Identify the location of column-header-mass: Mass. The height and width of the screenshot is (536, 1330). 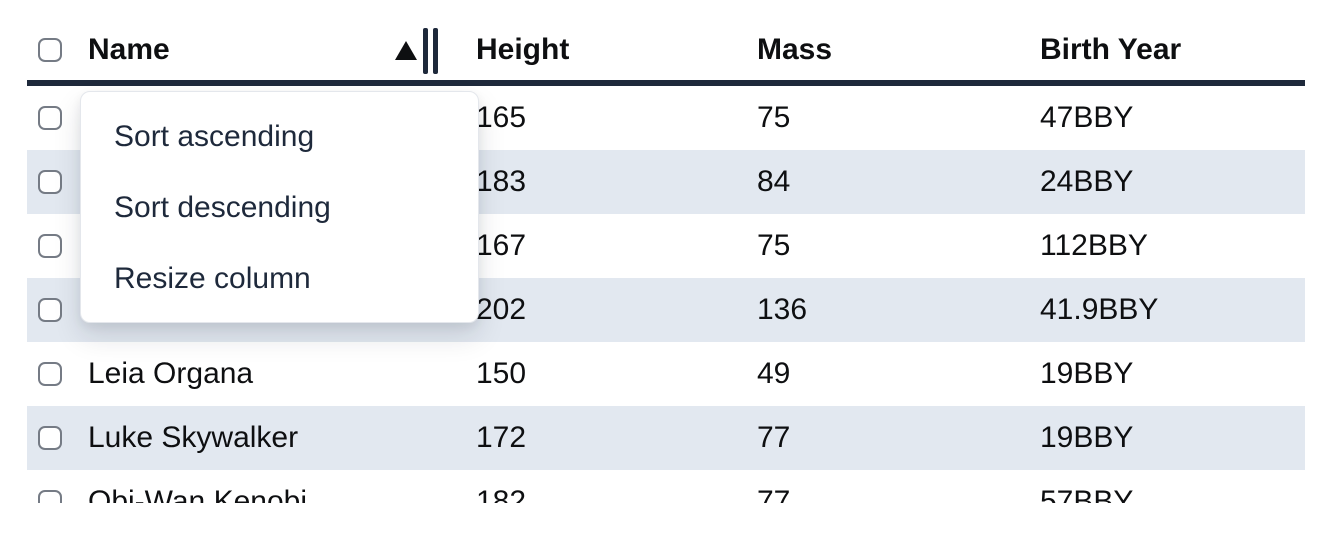
(795, 49).